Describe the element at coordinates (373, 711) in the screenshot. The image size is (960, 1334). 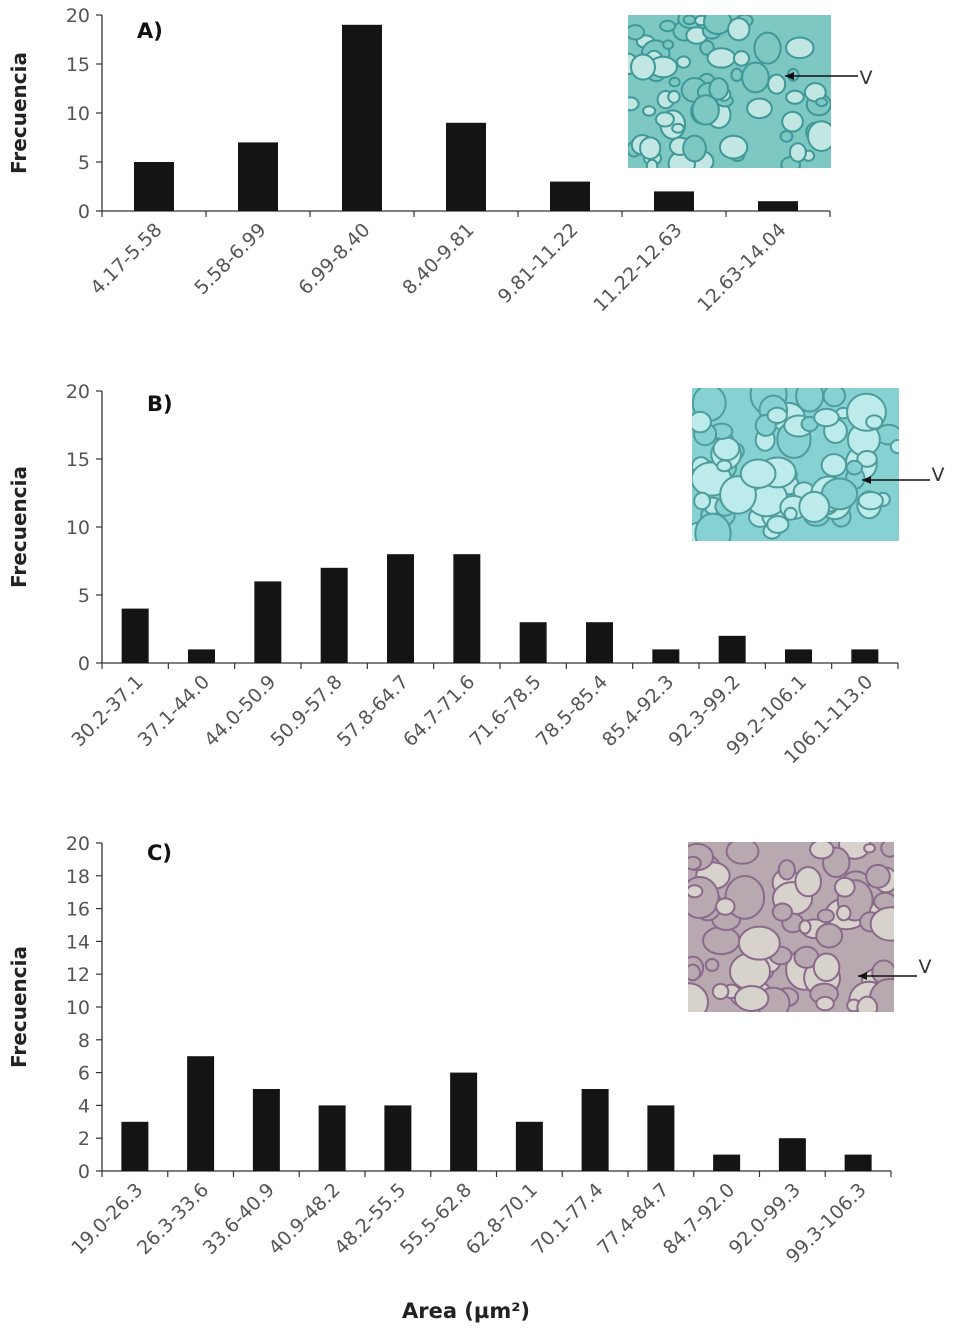
I see `x-tick-label: 57.8-64.7` at that location.